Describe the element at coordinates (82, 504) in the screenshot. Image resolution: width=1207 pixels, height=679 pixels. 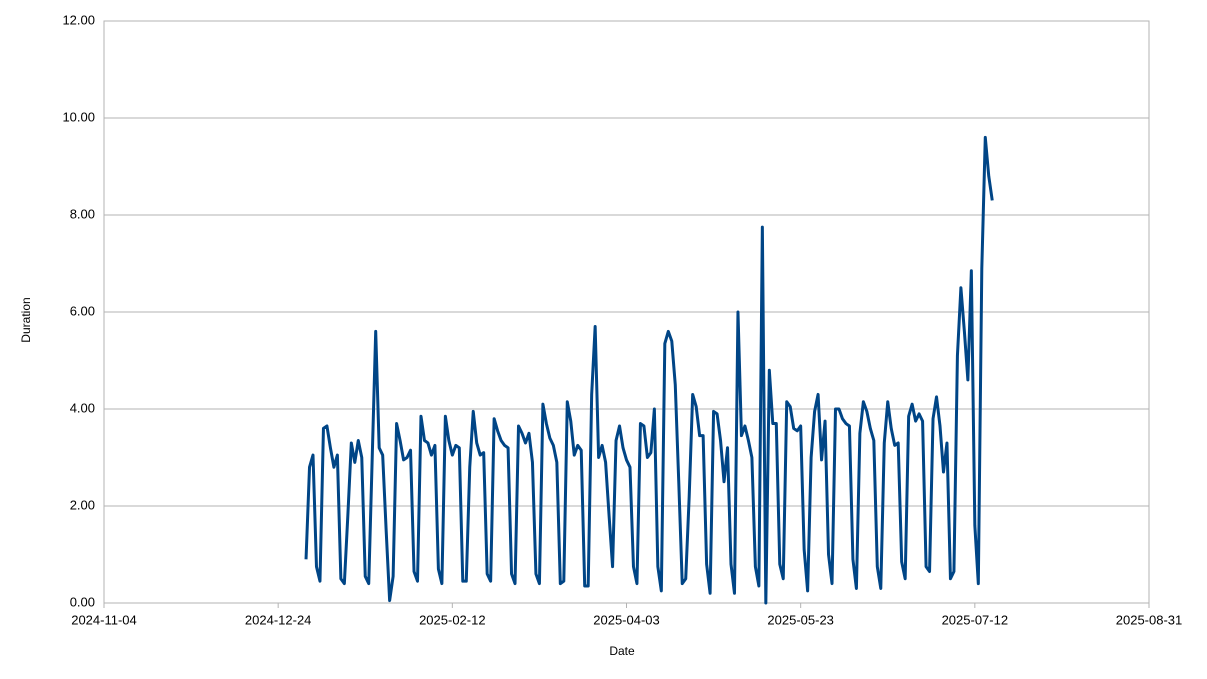
I see `y-tick-label: 2.00` at that location.